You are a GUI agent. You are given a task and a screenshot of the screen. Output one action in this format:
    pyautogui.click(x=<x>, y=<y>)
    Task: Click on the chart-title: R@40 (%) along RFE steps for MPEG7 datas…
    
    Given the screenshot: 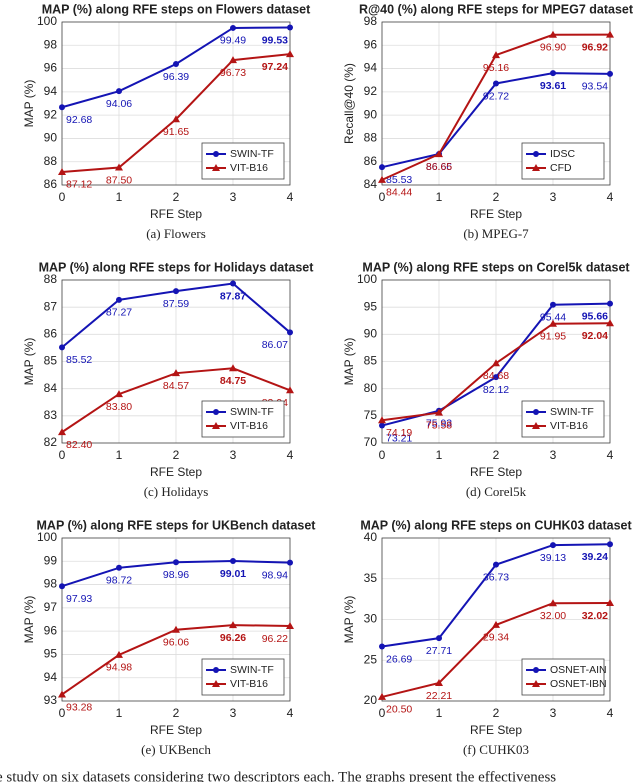 What is the action you would take?
    pyautogui.click(x=496, y=9)
    